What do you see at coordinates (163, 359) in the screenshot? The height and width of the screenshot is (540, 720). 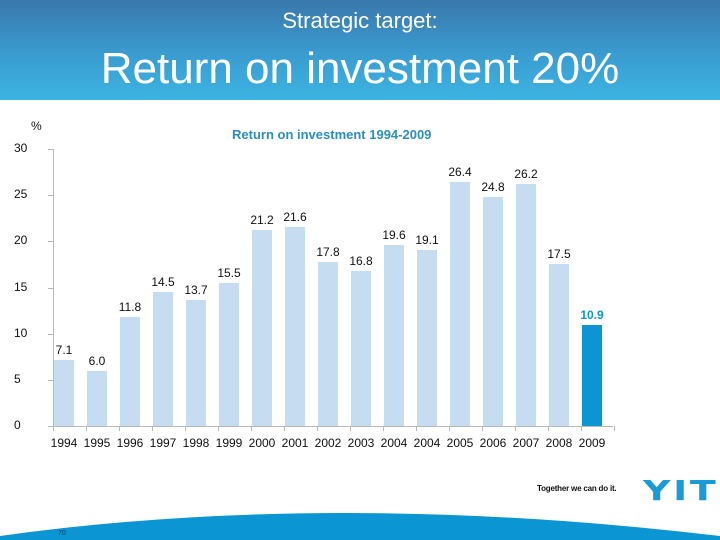 I see `bar-1997` at bounding box center [163, 359].